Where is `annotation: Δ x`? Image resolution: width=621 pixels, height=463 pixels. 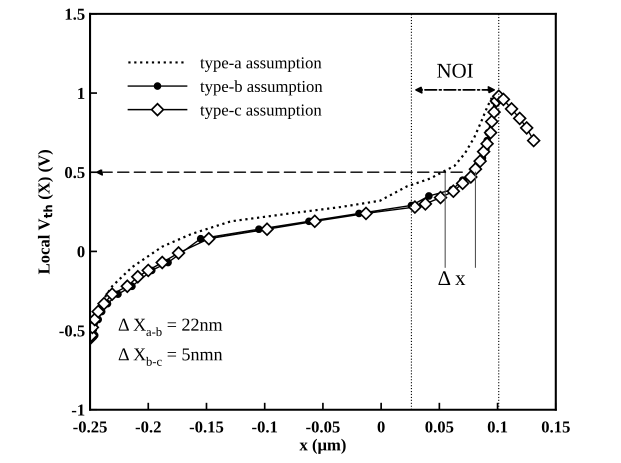
annotation: Δ x is located at coordinates (452, 278).